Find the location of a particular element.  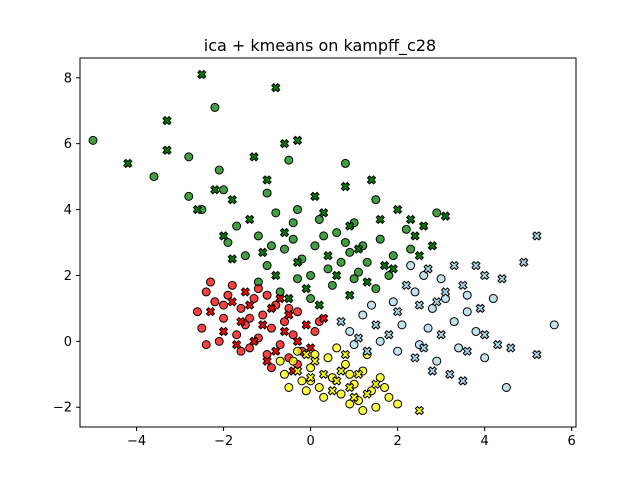

y-tick-label: 2 is located at coordinates (68, 276).